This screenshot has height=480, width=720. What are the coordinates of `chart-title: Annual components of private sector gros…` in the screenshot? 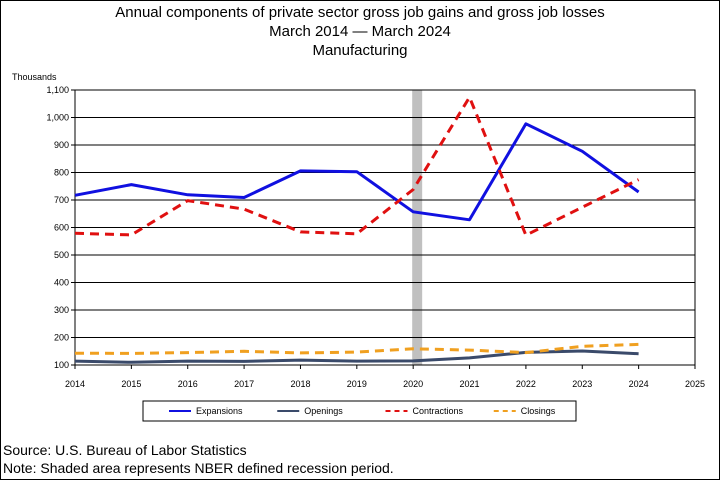 It's located at (360, 12).